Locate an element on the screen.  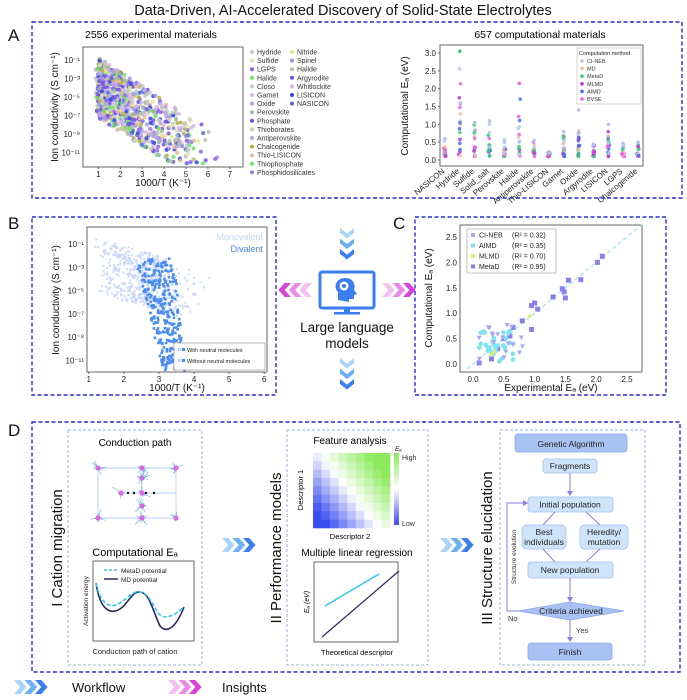
feature-analysis-title: Feature analysis is located at coordinates (349, 441).